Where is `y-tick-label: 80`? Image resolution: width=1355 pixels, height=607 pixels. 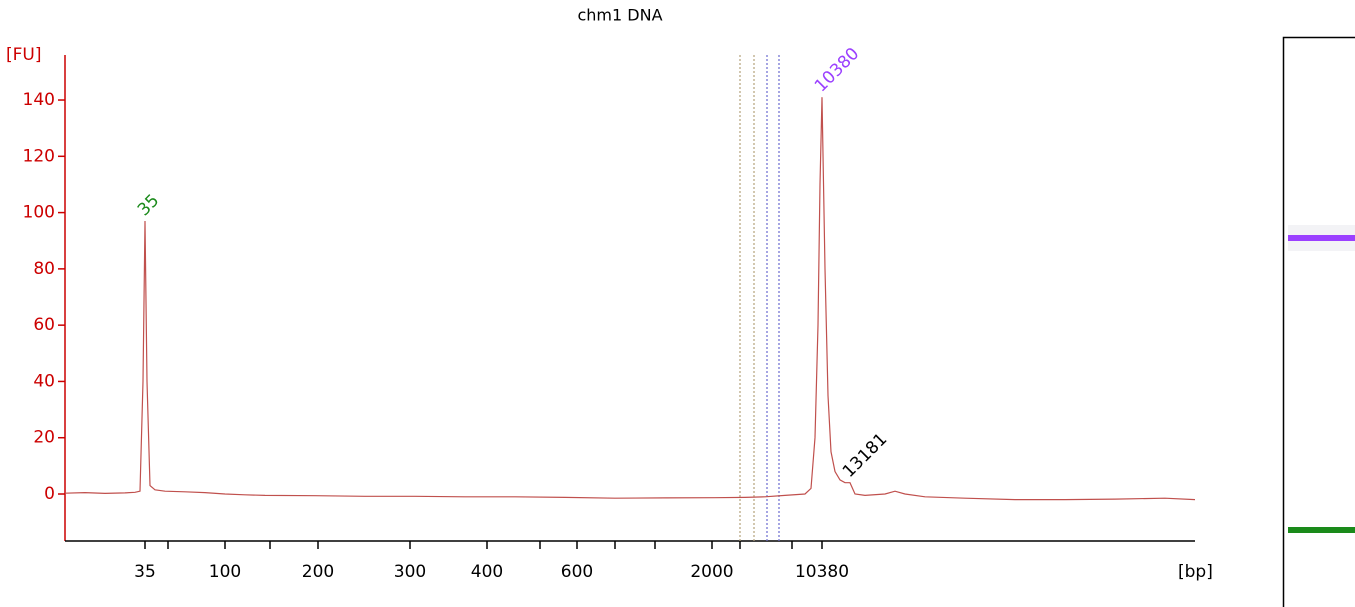
y-tick-label: 80 is located at coordinates (44, 269).